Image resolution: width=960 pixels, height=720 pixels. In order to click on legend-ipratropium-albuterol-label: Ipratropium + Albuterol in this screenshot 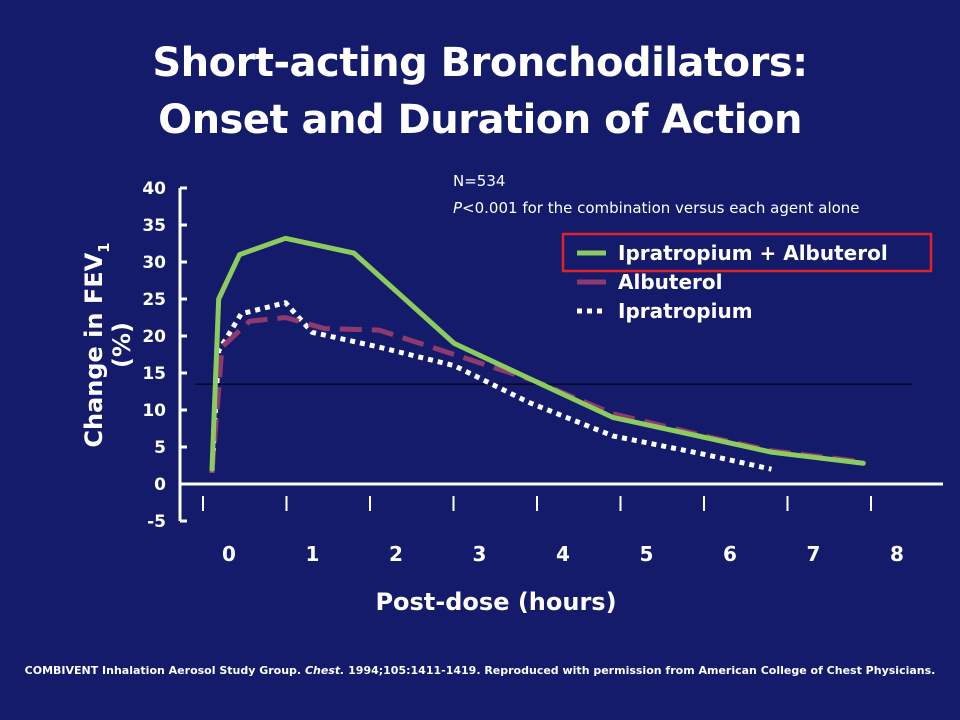, I will do `click(753, 253)`.